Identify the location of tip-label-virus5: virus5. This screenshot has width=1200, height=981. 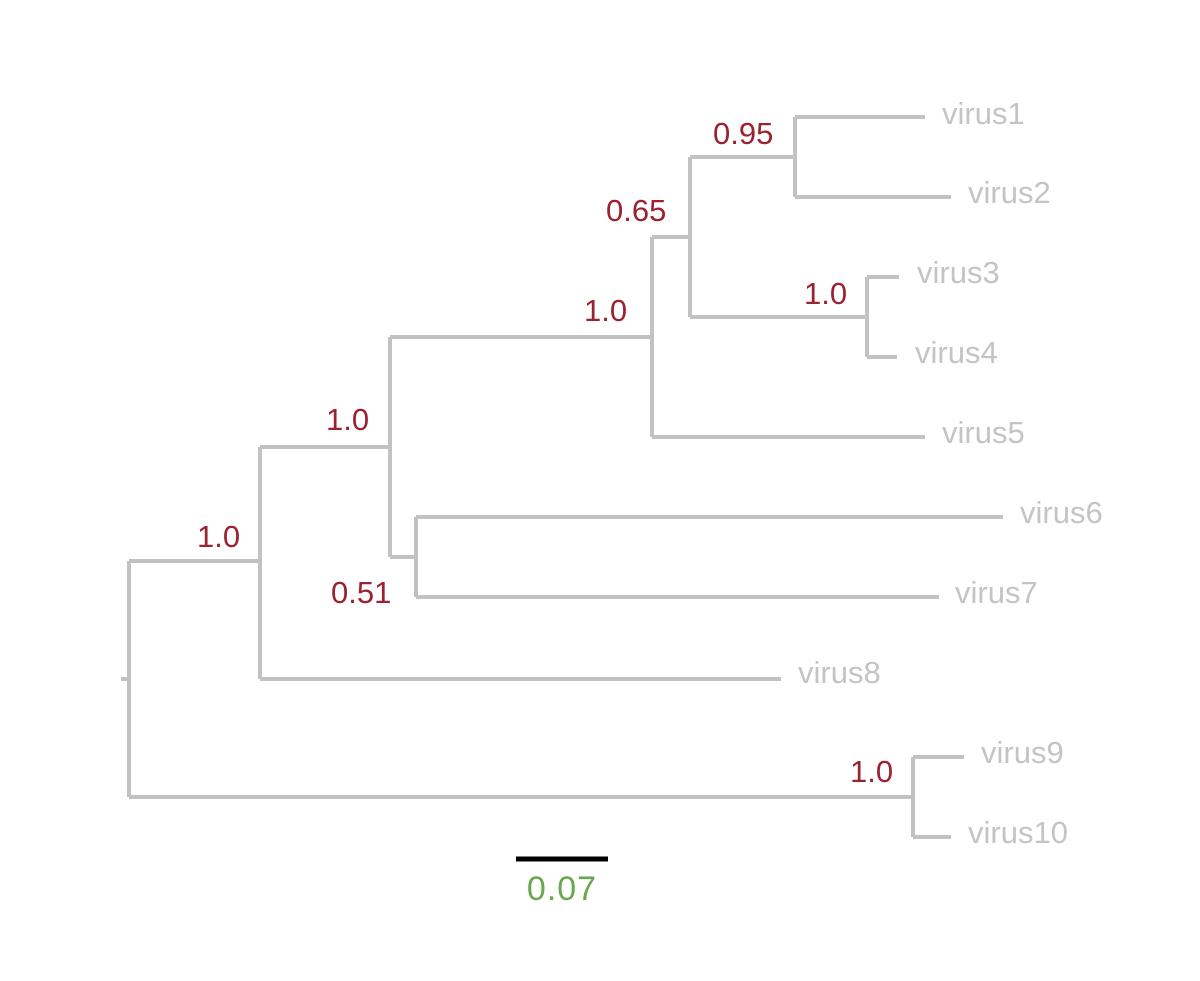
(983, 432).